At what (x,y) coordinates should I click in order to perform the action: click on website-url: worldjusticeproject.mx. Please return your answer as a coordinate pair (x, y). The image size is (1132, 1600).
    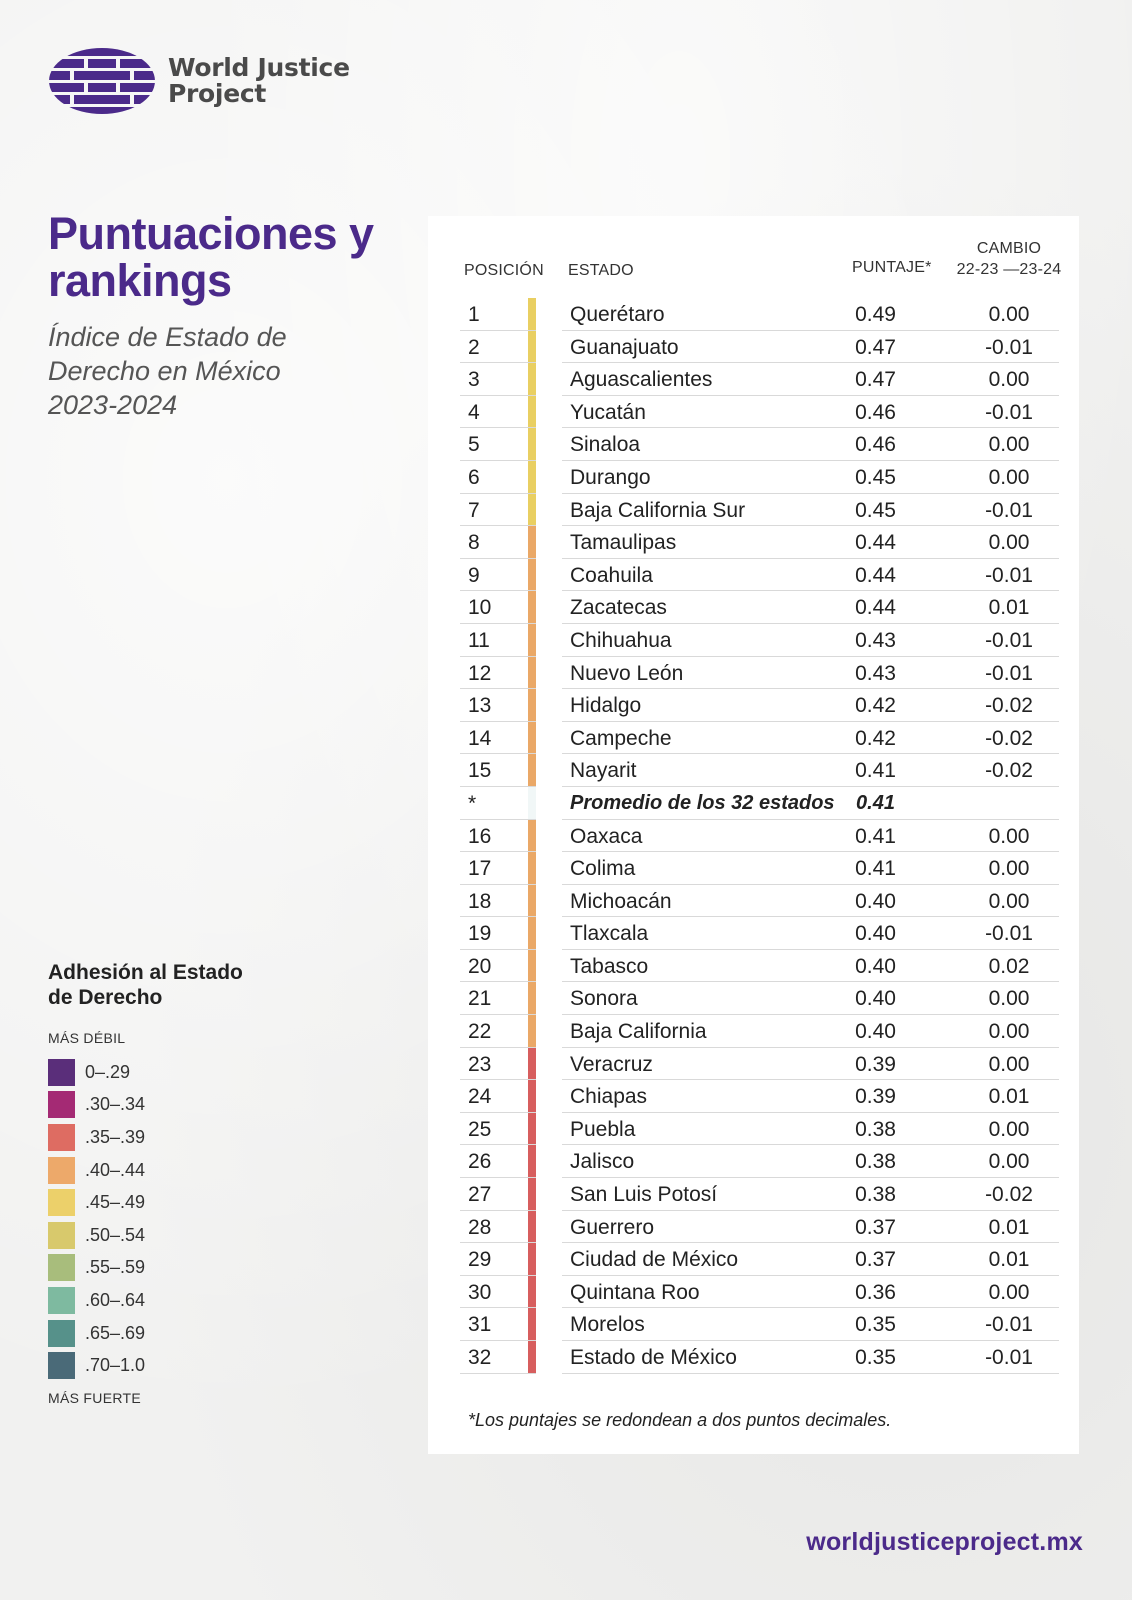
    Looking at the image, I should click on (944, 1542).